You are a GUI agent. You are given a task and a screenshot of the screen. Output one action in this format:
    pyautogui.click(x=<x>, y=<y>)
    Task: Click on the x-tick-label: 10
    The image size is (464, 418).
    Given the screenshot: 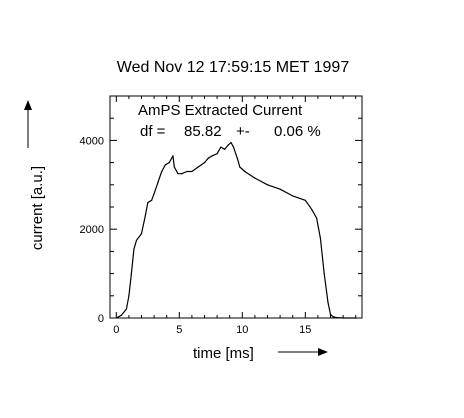 What is the action you would take?
    pyautogui.click(x=242, y=330)
    